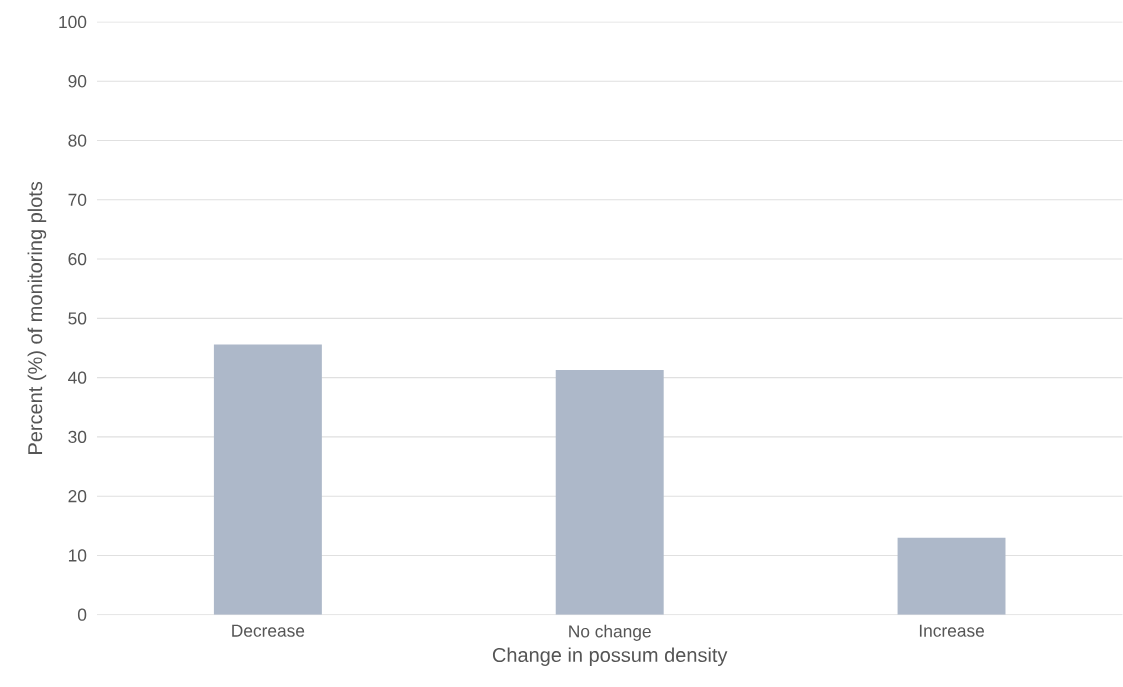  What do you see at coordinates (77, 200) in the screenshot?
I see `y-tick-label: 70` at bounding box center [77, 200].